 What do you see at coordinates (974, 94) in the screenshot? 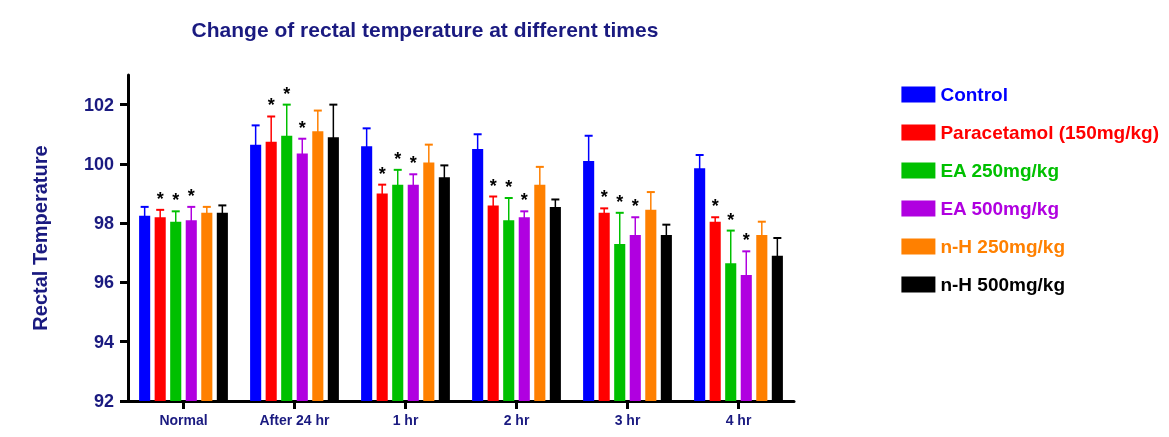
I see `legend-label: Control` at bounding box center [974, 94].